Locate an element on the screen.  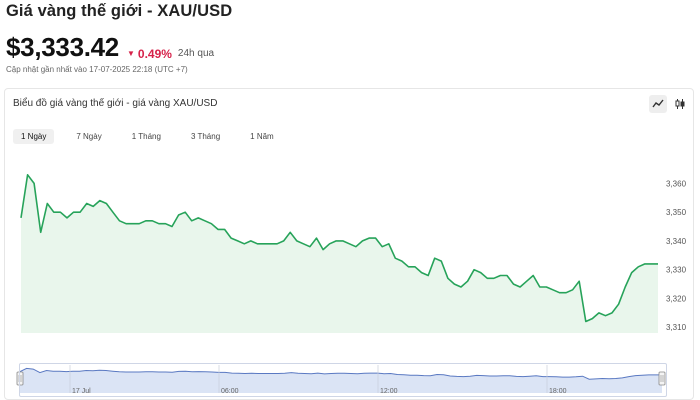
range-navigator is located at coordinates (343, 380).